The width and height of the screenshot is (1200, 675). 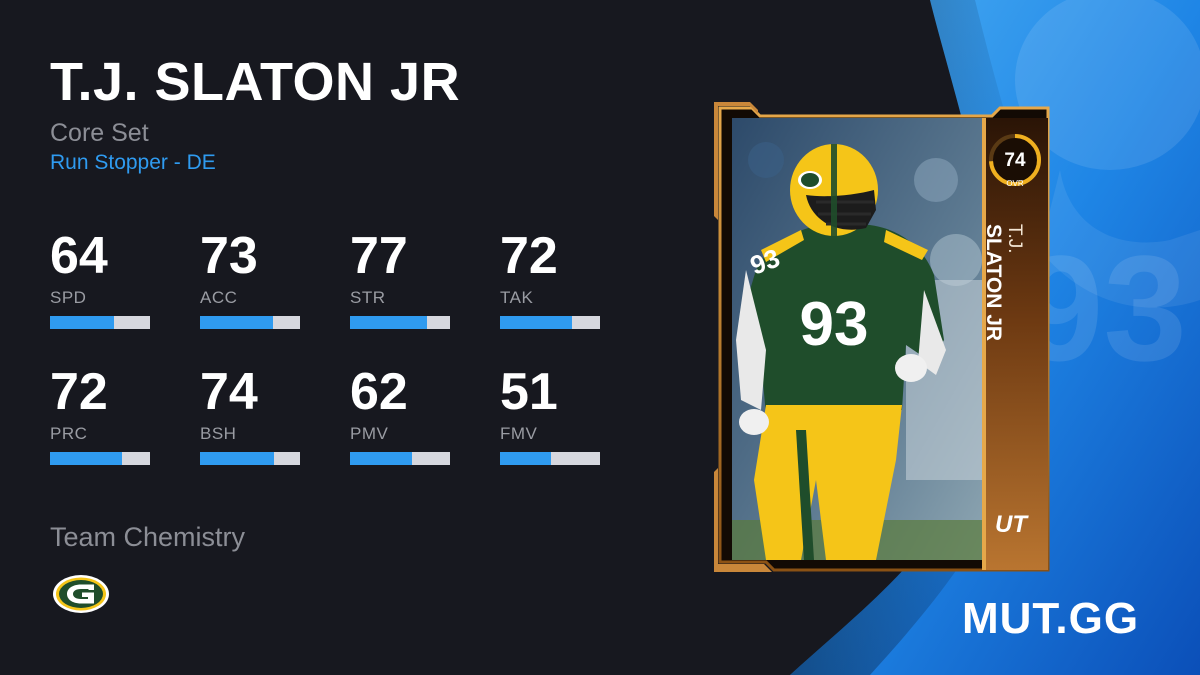 What do you see at coordinates (369, 433) in the screenshot?
I see `stat-label: PMV` at bounding box center [369, 433].